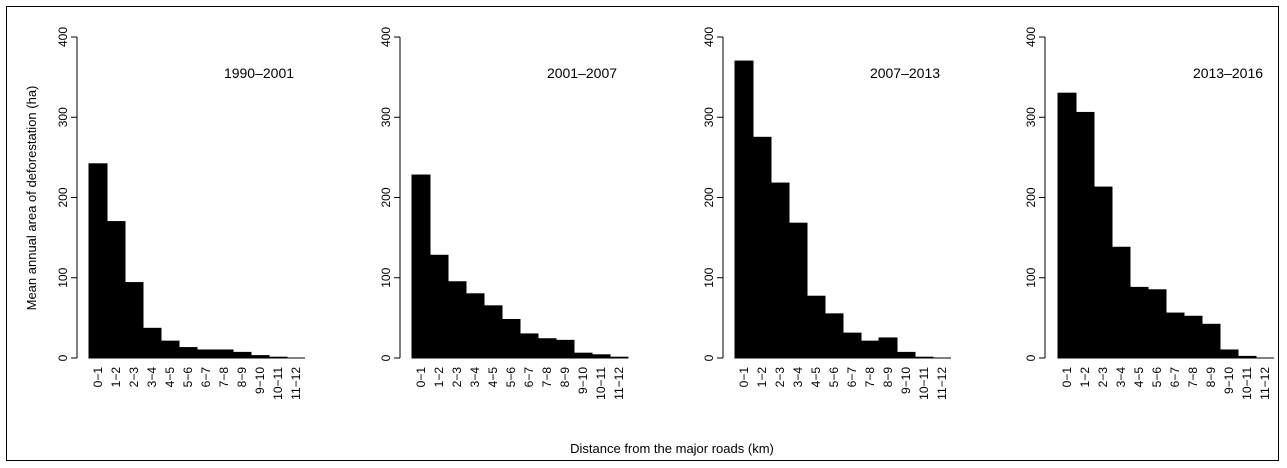 The width and height of the screenshot is (1287, 468). I want to click on x-axis-label: Distance from the major roads (km), so click(672, 448).